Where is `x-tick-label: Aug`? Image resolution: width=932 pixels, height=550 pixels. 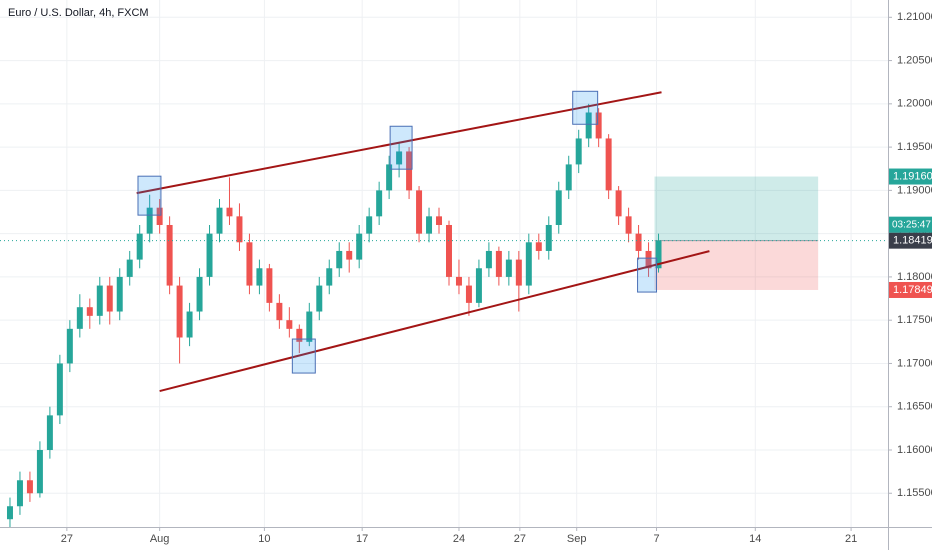 x-tick-label: Aug is located at coordinates (160, 539).